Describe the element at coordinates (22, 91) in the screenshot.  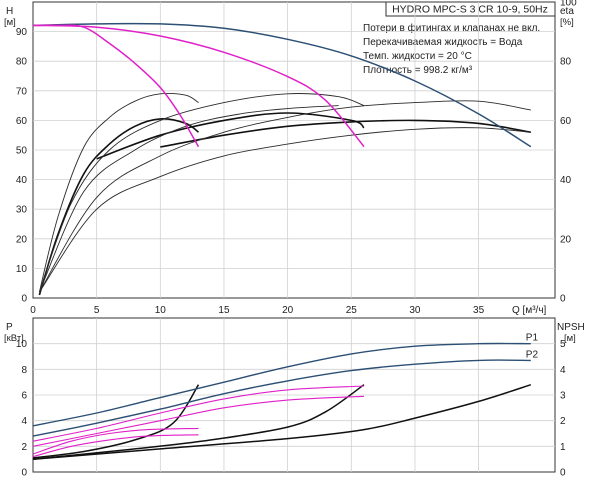
I see `upper-y-tick-label: 70` at that location.